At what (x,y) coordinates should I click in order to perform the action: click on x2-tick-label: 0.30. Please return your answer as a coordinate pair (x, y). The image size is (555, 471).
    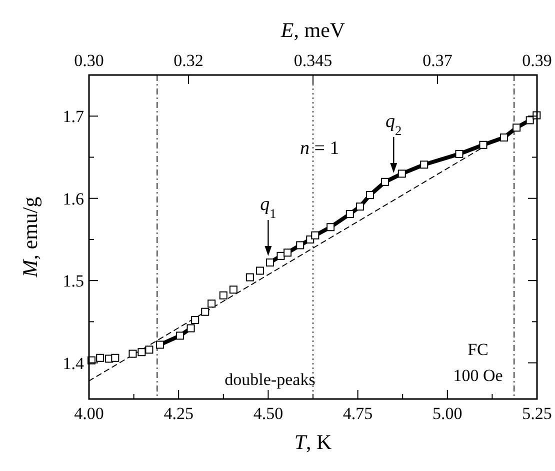
    Looking at the image, I should click on (89, 60).